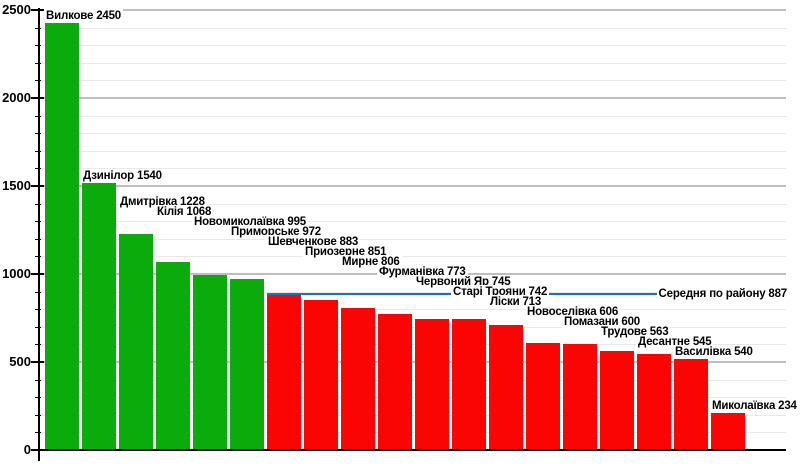 The height and width of the screenshot is (465, 800). What do you see at coordinates (20, 361) in the screenshot?
I see `y-tick-label: 500` at bounding box center [20, 361].